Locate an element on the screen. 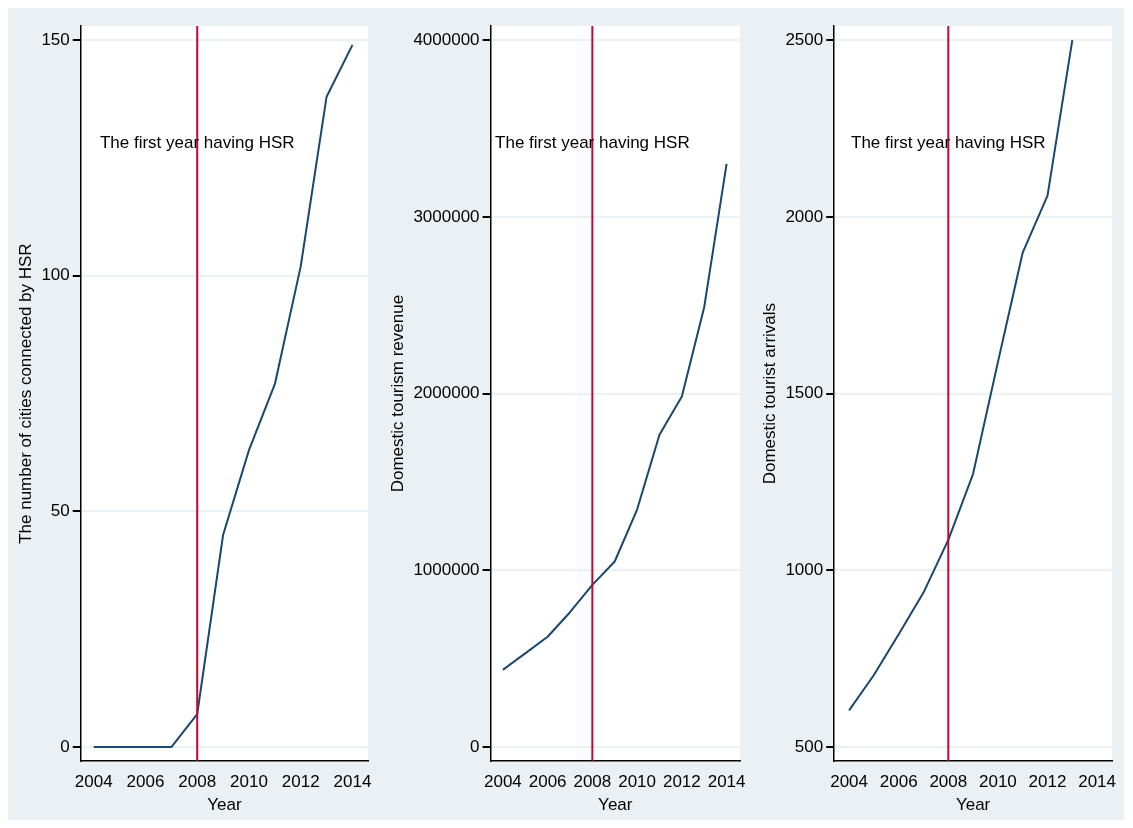  y-tick-label: 2500 is located at coordinates (804, 39).